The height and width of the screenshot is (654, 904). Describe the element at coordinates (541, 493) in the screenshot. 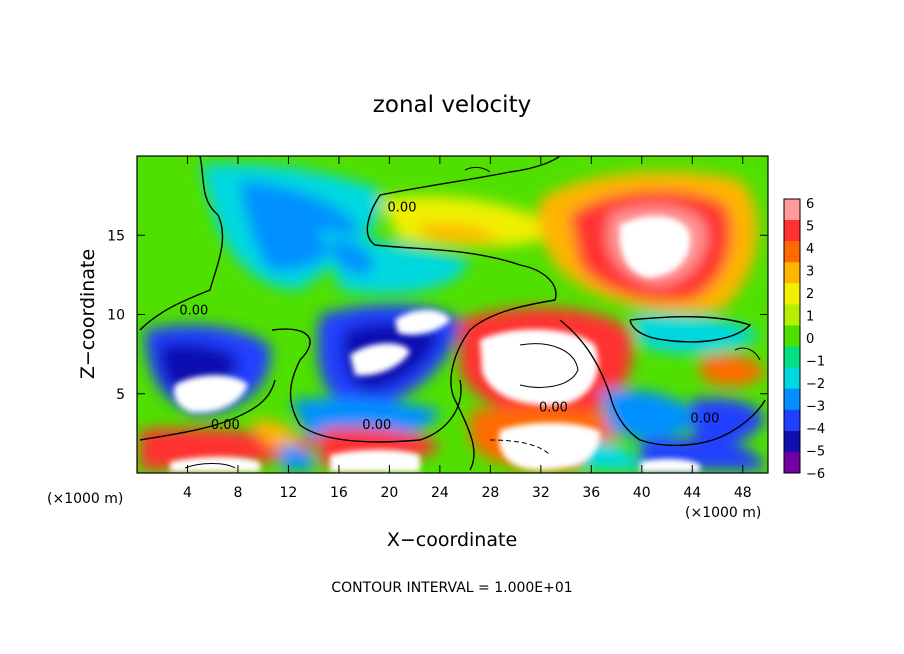

I see `x-tick-label: 32` at that location.